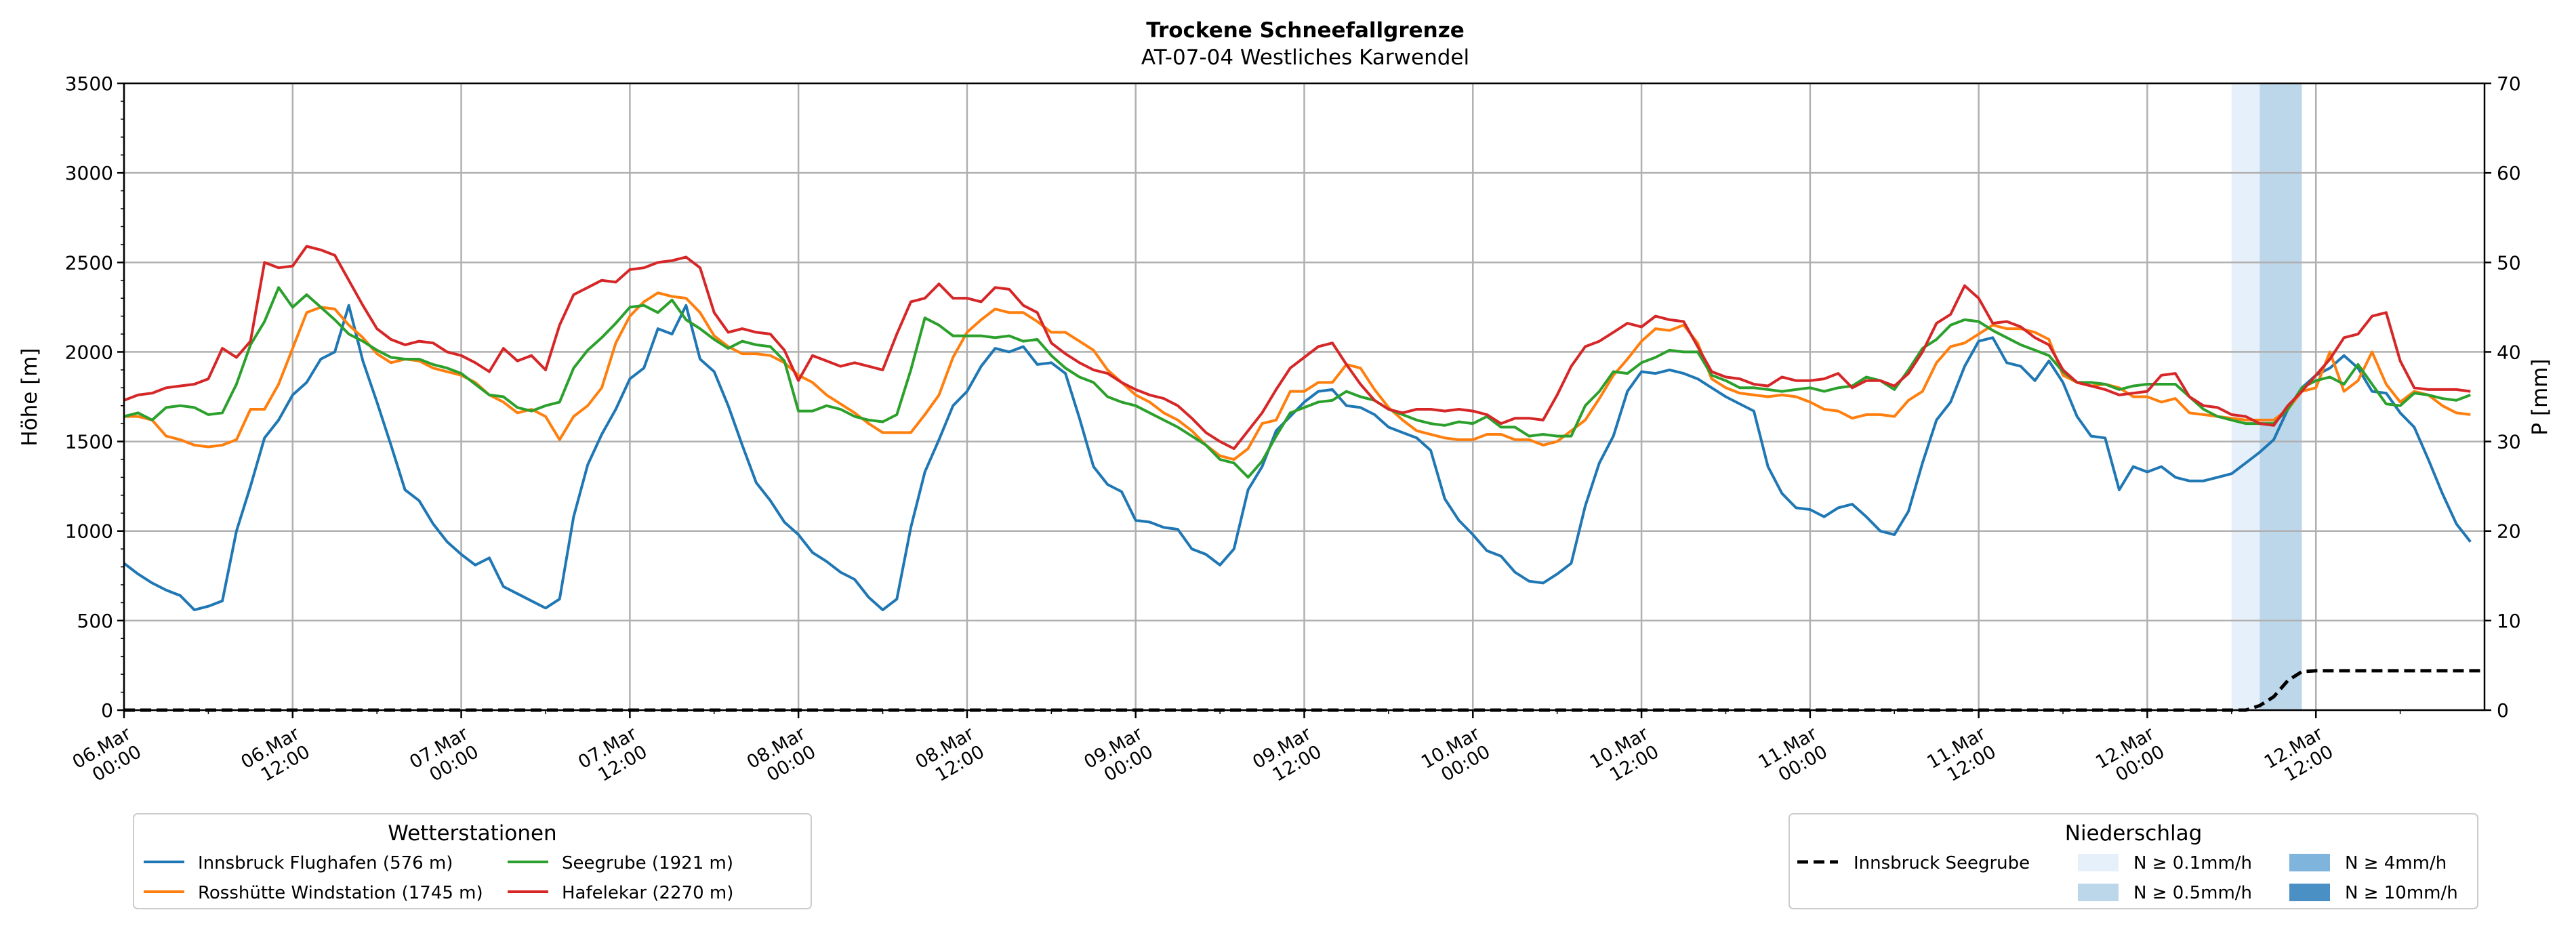  What do you see at coordinates (2509, 621) in the screenshot?
I see `y2-tick-label: 10` at bounding box center [2509, 621].